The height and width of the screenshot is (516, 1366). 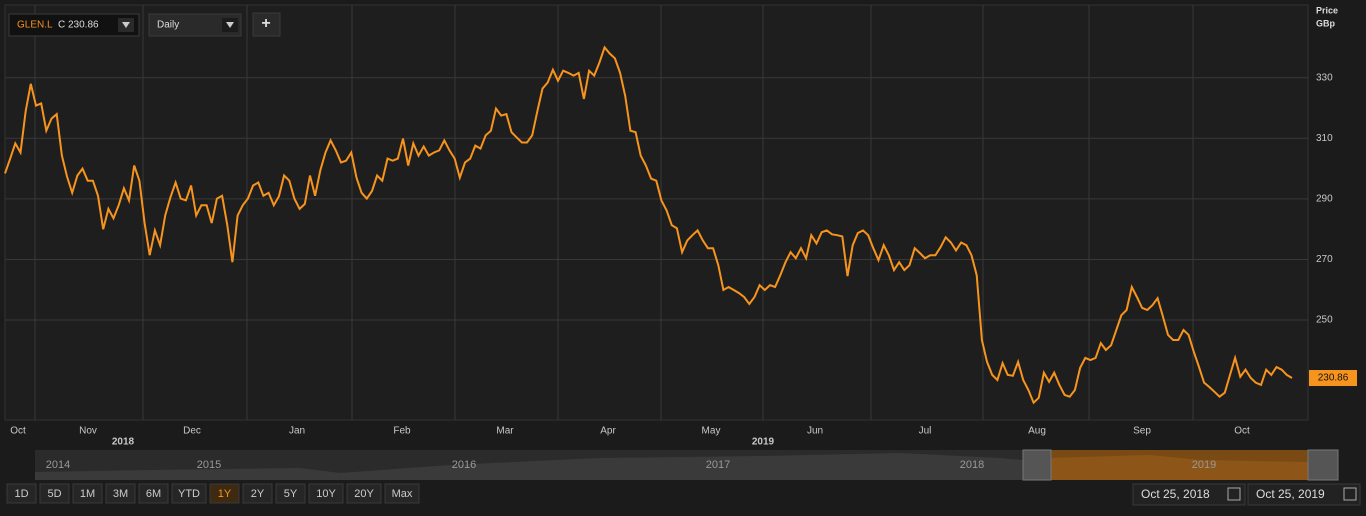 I want to click on range-button-label: 1Y, so click(x=225, y=494).